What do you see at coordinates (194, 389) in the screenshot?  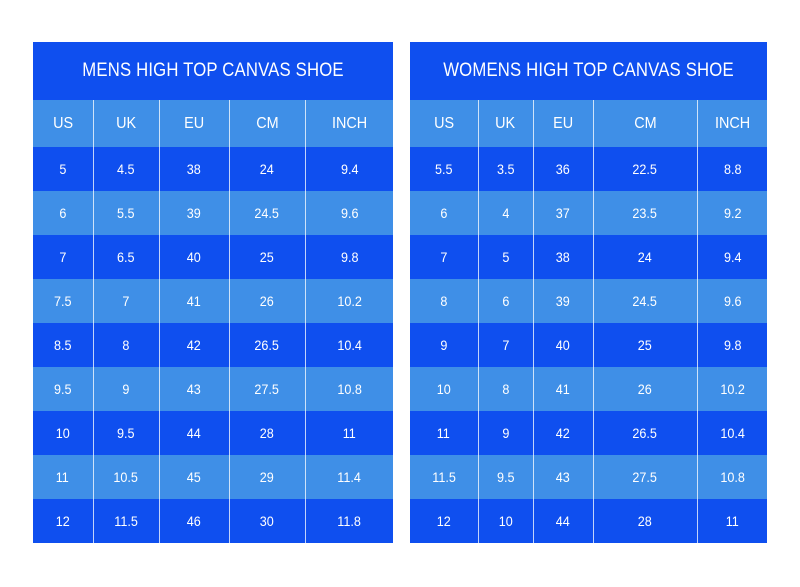 I see `size-value: 43` at bounding box center [194, 389].